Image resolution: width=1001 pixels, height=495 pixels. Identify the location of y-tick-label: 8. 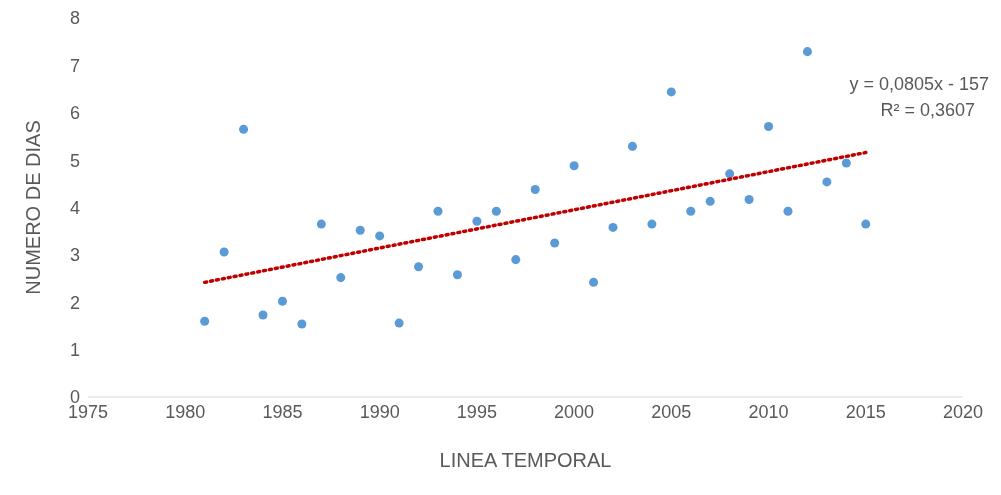
(74, 18).